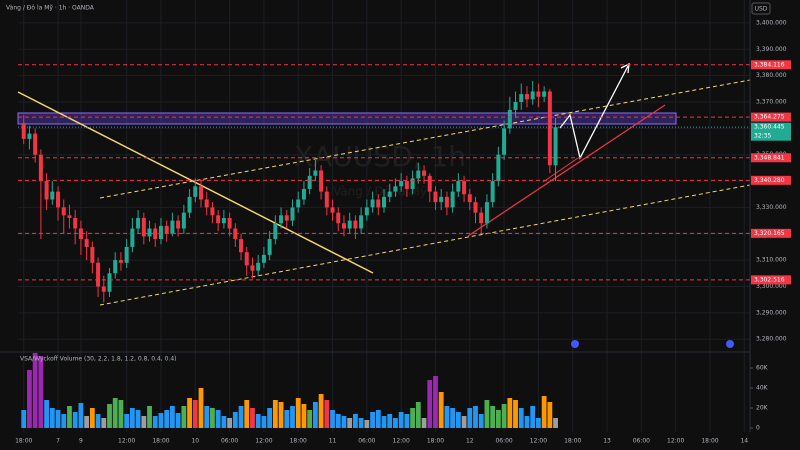 This screenshot has height=450, width=800. Describe the element at coordinates (762, 408) in the screenshot. I see `y-tick-label: 20K` at that location.